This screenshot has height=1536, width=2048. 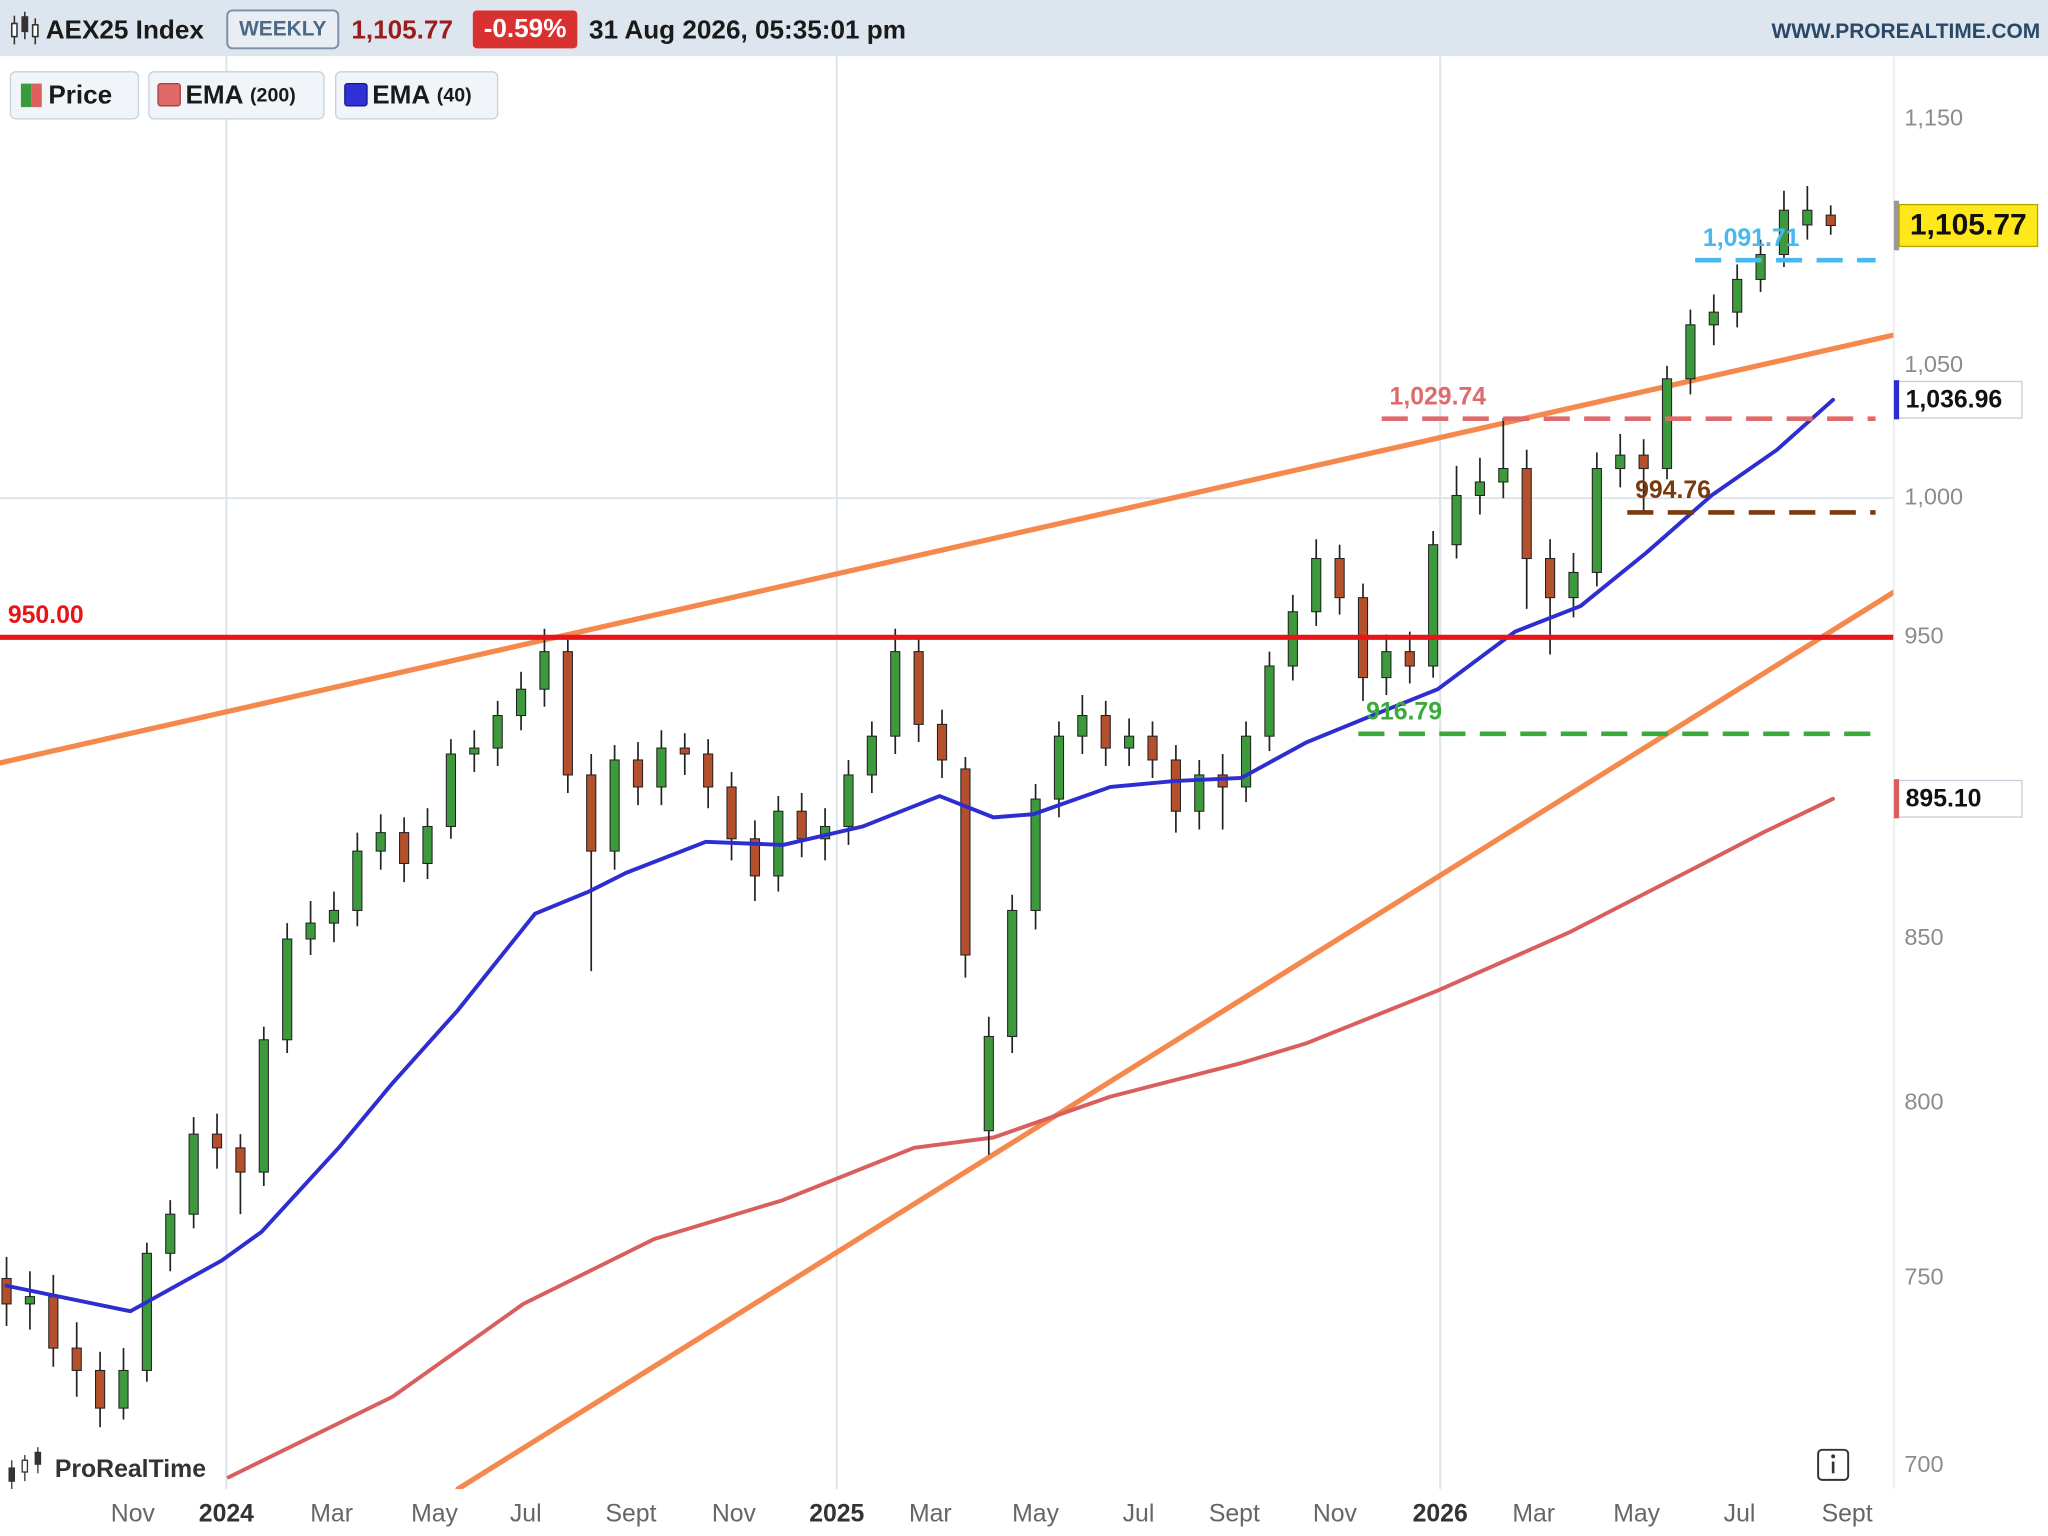 What do you see at coordinates (125, 29) in the screenshot?
I see `instrument-name: AEX25 Index` at bounding box center [125, 29].